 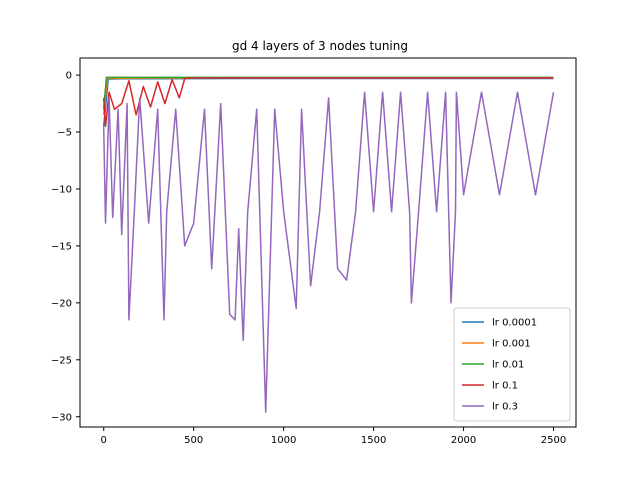 I want to click on y-tick-label: −15, so click(x=61, y=246).